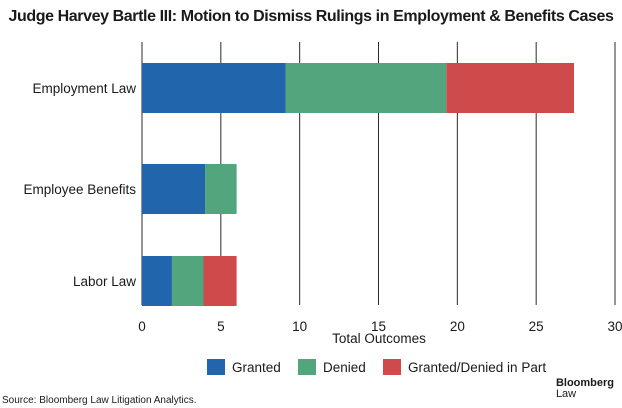 The height and width of the screenshot is (408, 622). Describe the element at coordinates (376, 367) in the screenshot. I see `legend: Granted Denied Granted/Denied in Part` at that location.